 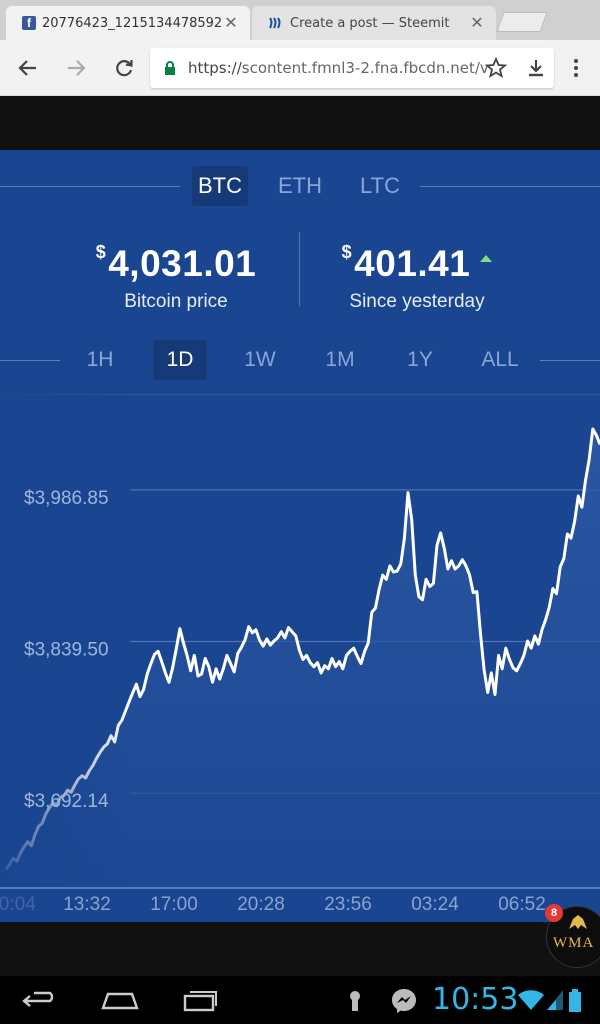 I want to click on x-tick-label: 20:28, so click(x=261, y=904).